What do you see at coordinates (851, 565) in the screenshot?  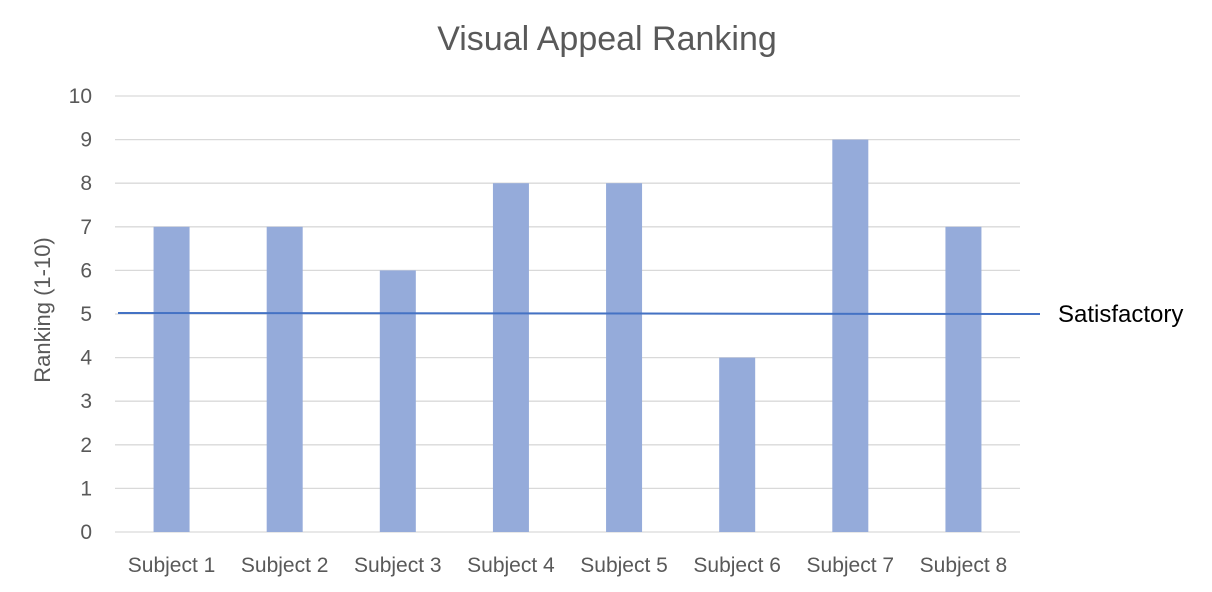 I see `x-tick-label: Subject 7` at bounding box center [851, 565].